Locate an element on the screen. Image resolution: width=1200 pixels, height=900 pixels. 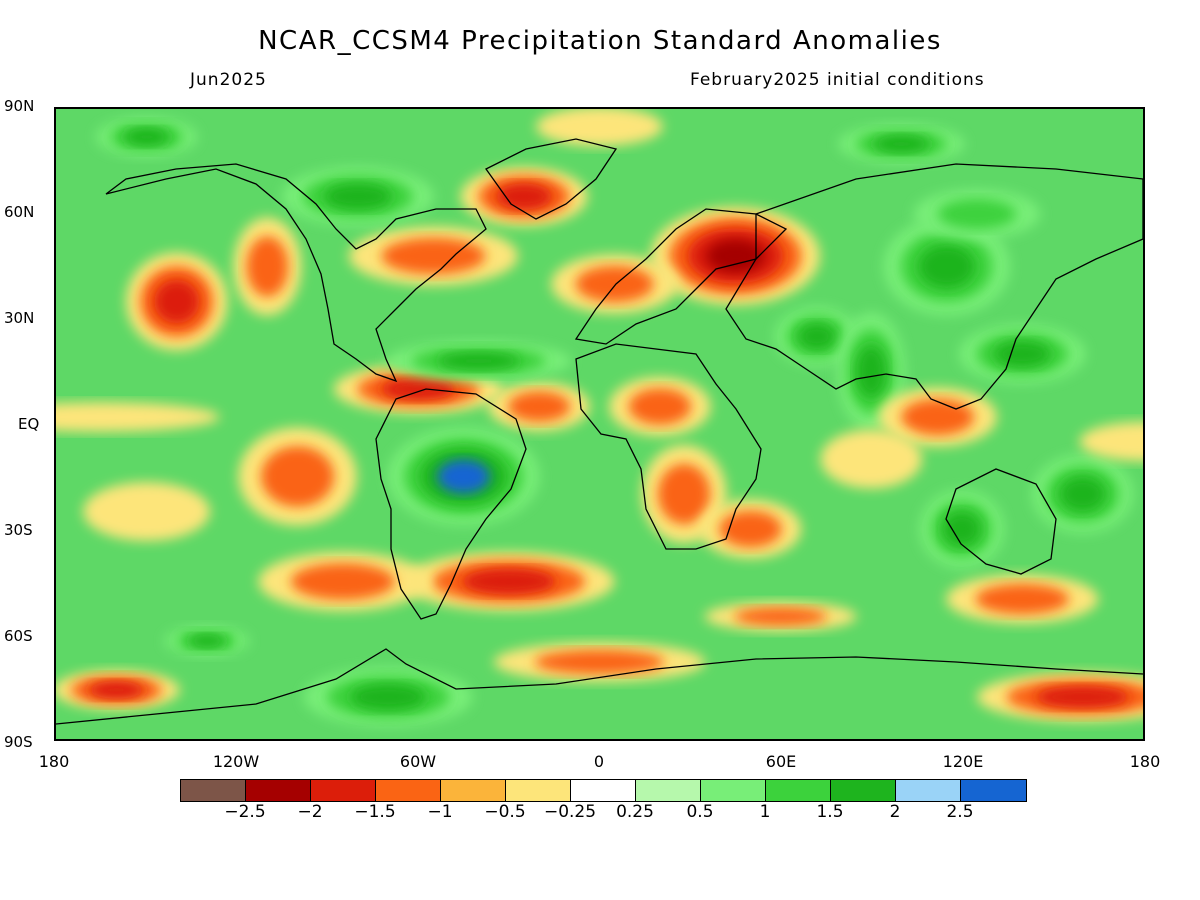
color-legend is located at coordinates (603, 790).